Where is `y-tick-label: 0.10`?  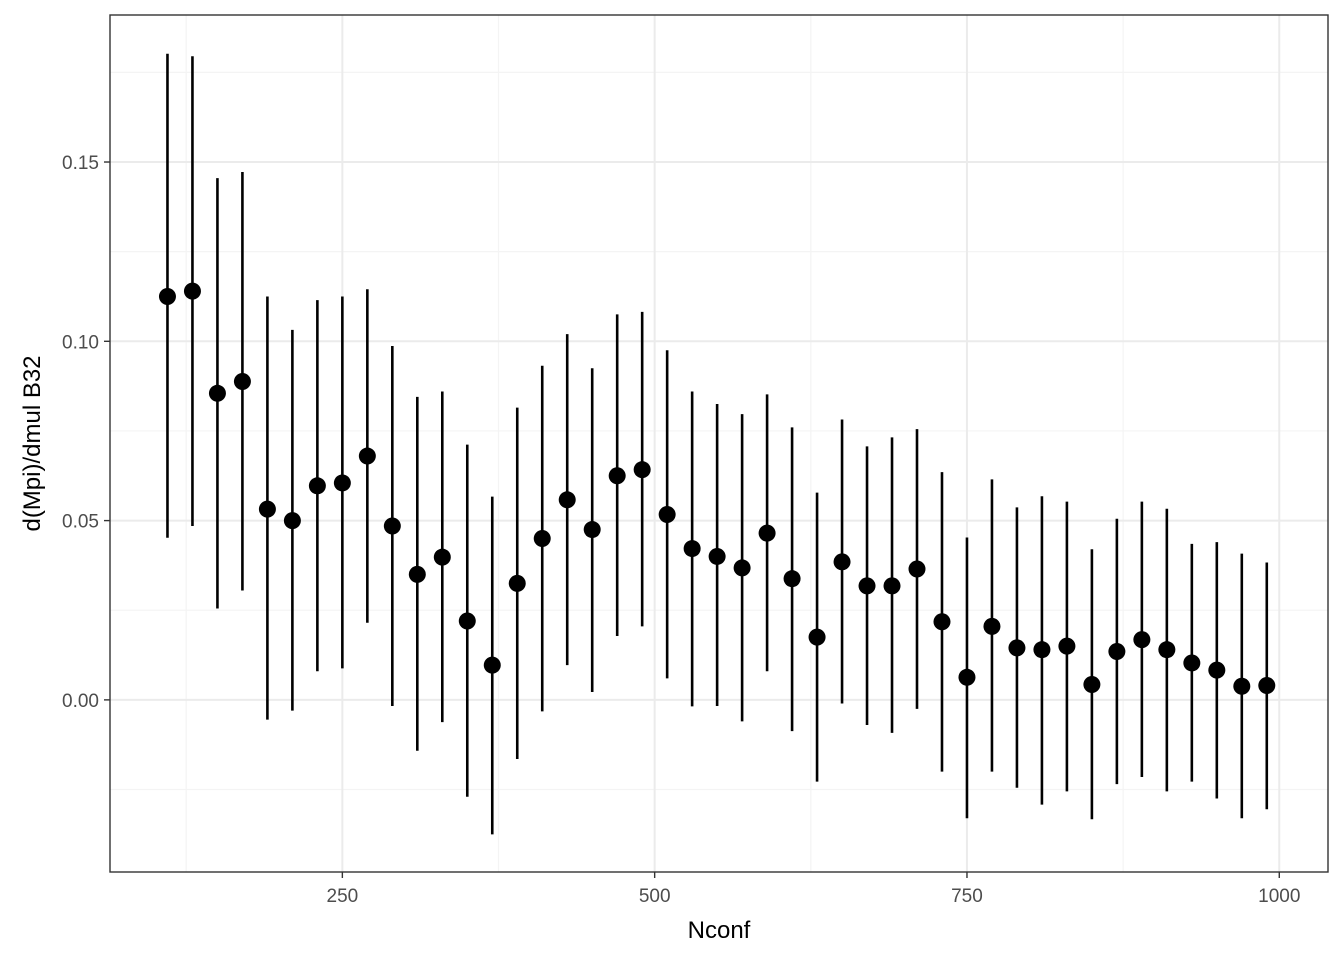
y-tick-label: 0.10 is located at coordinates (80, 342).